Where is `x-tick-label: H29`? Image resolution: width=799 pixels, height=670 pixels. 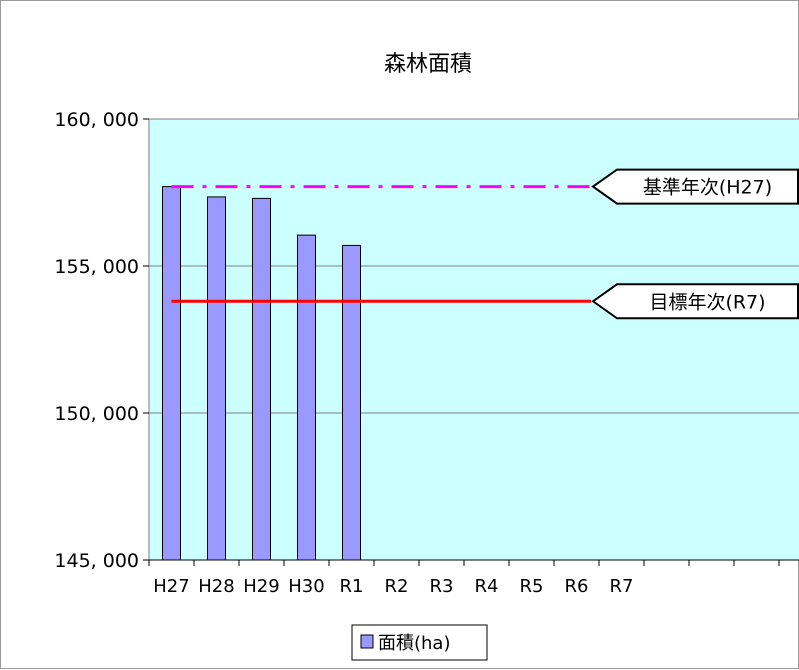
x-tick-label: H29 is located at coordinates (261, 586).